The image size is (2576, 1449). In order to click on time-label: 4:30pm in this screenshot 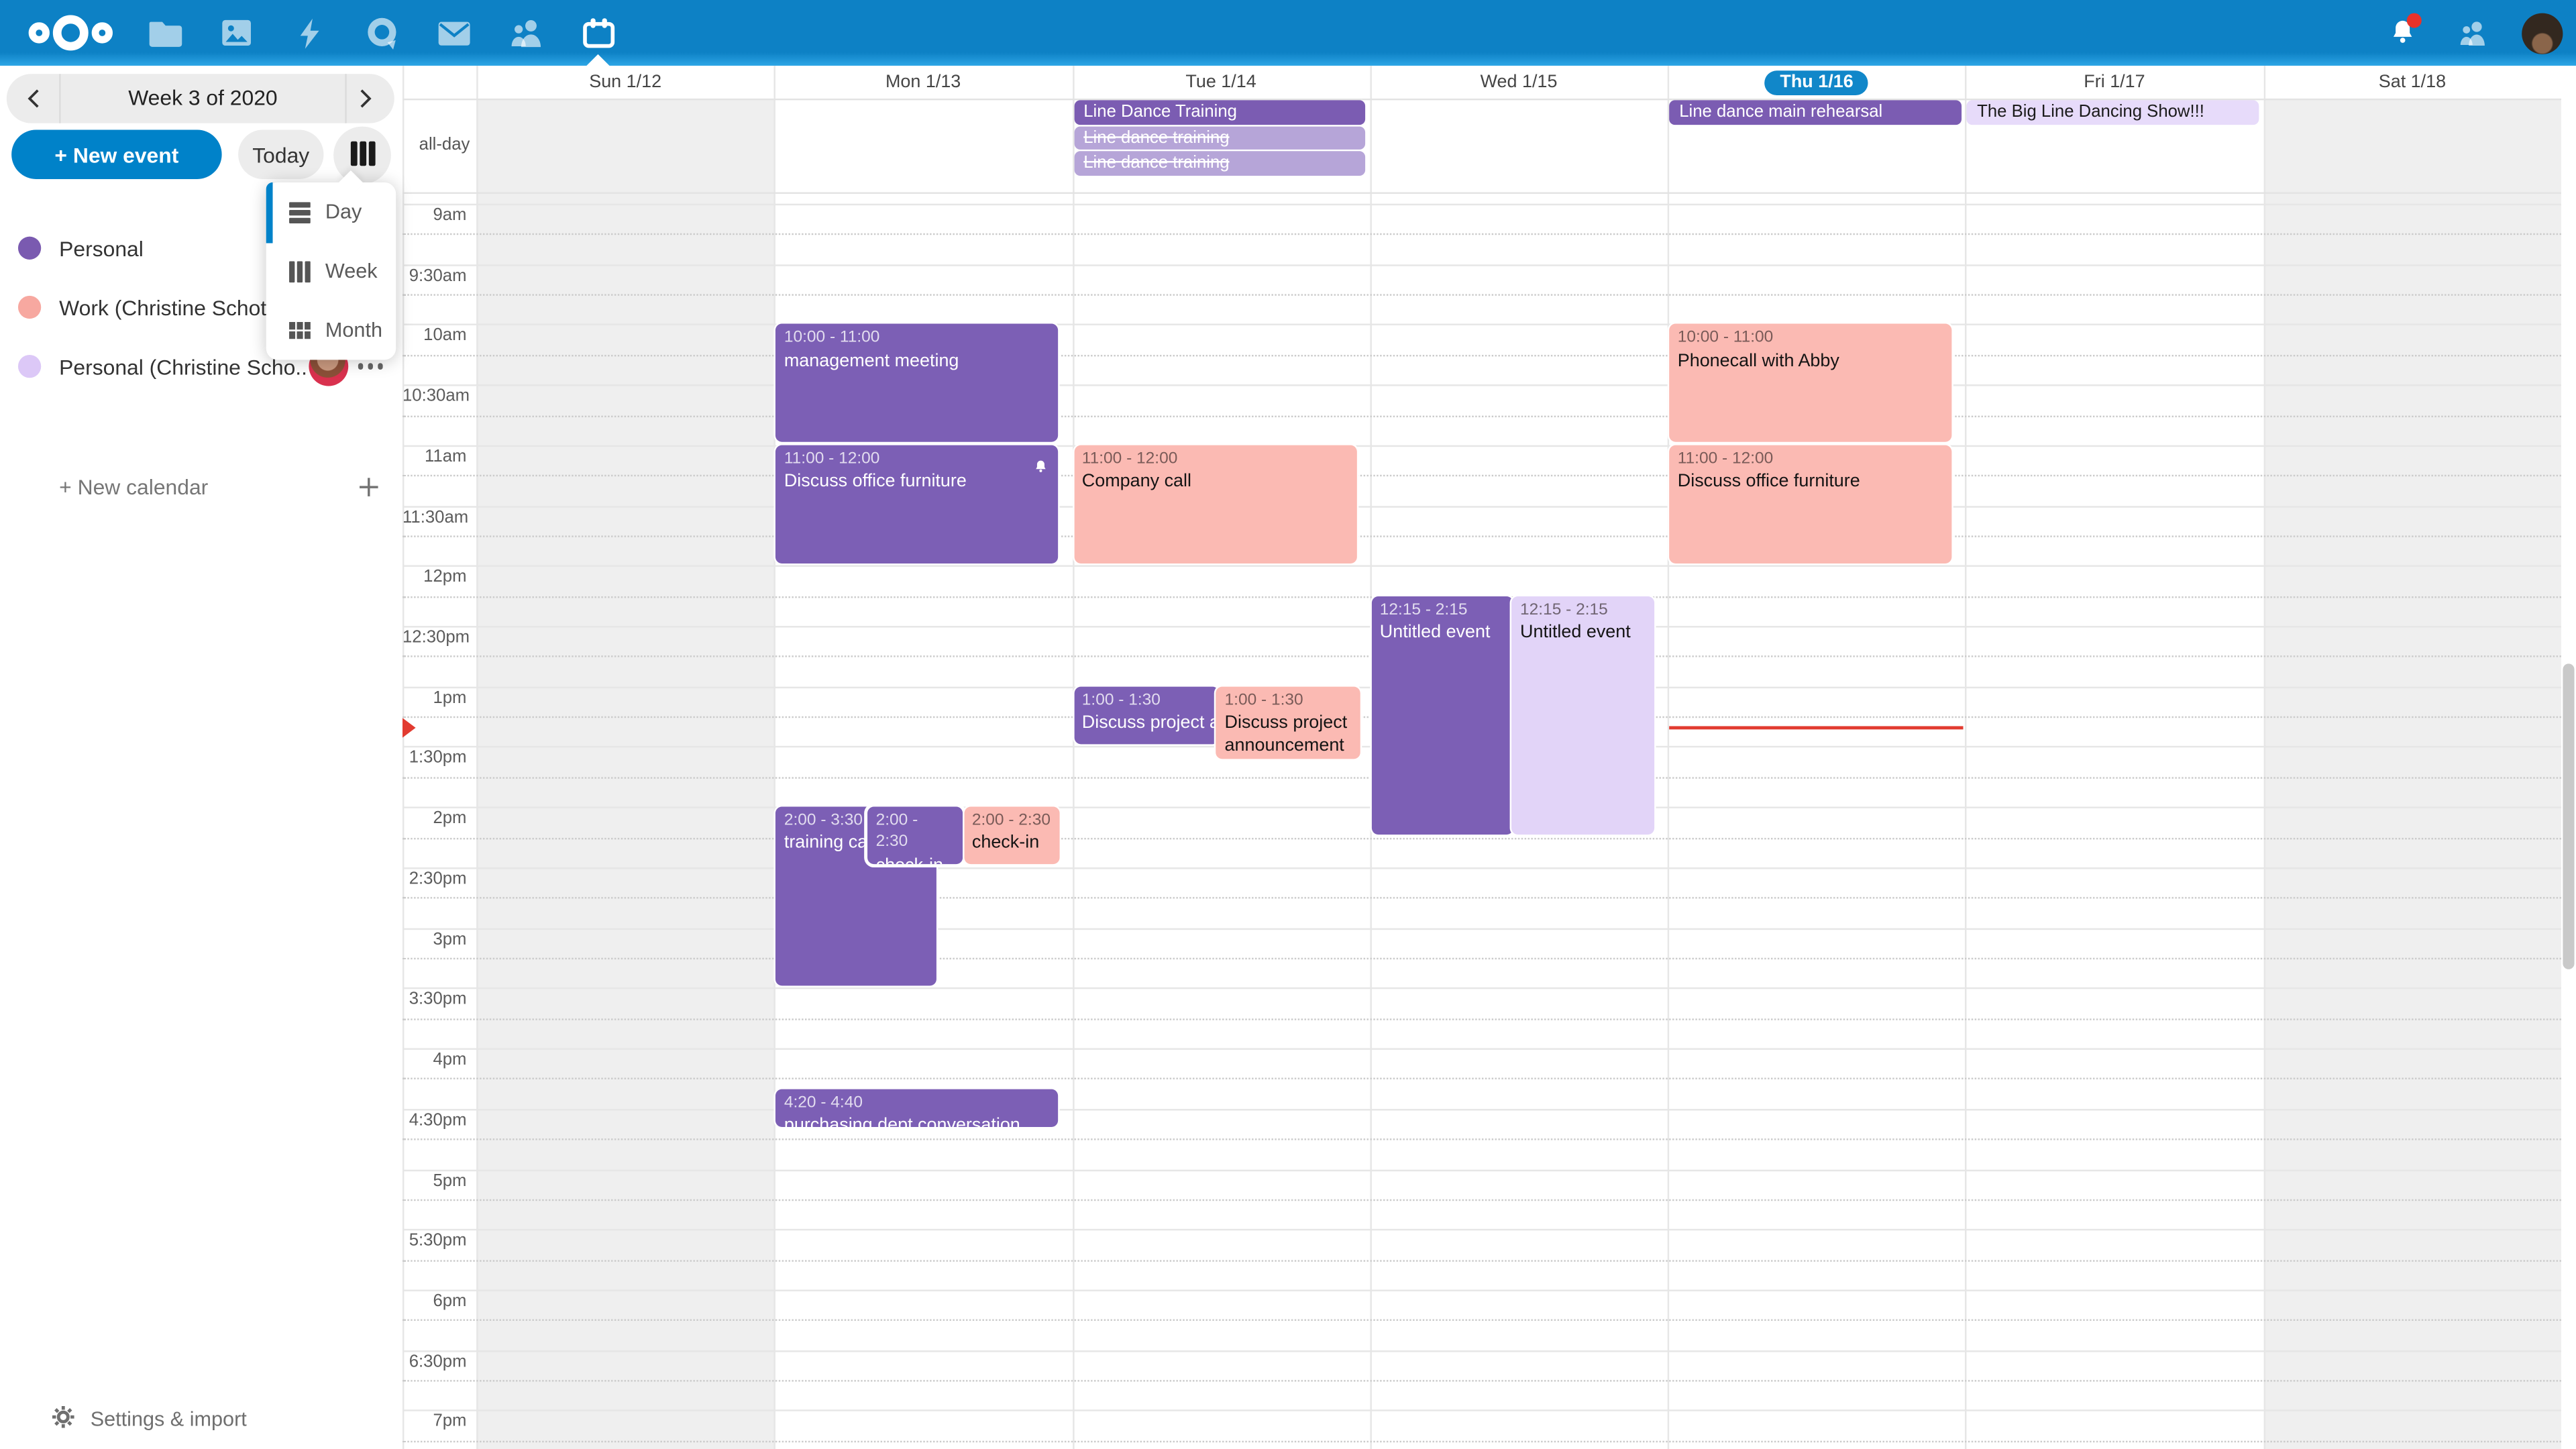, I will do `click(438, 1120)`.